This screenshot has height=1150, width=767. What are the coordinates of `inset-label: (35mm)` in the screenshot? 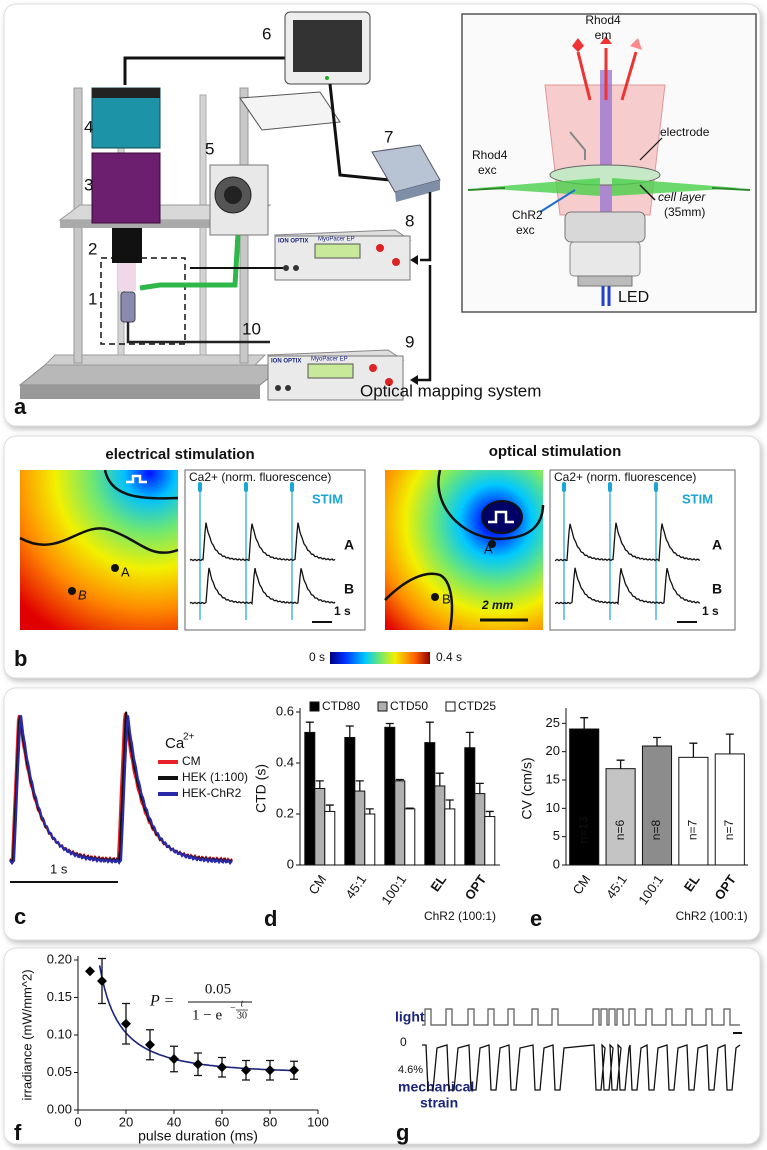 It's located at (684, 212).